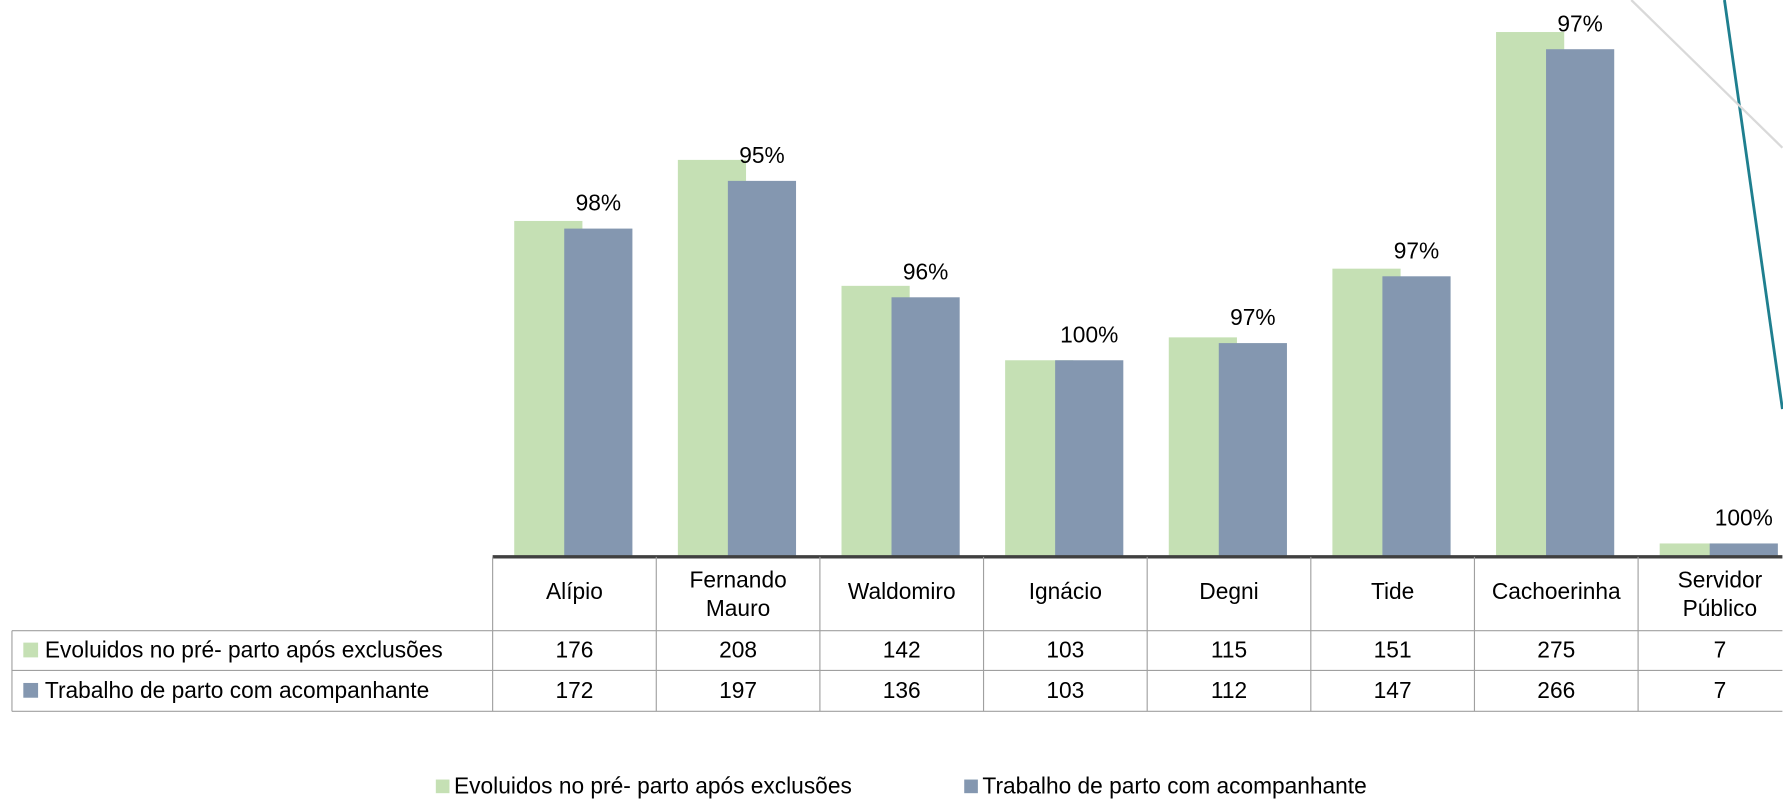 This screenshot has height=800, width=1783. I want to click on category-label: Tide, so click(1392, 591).